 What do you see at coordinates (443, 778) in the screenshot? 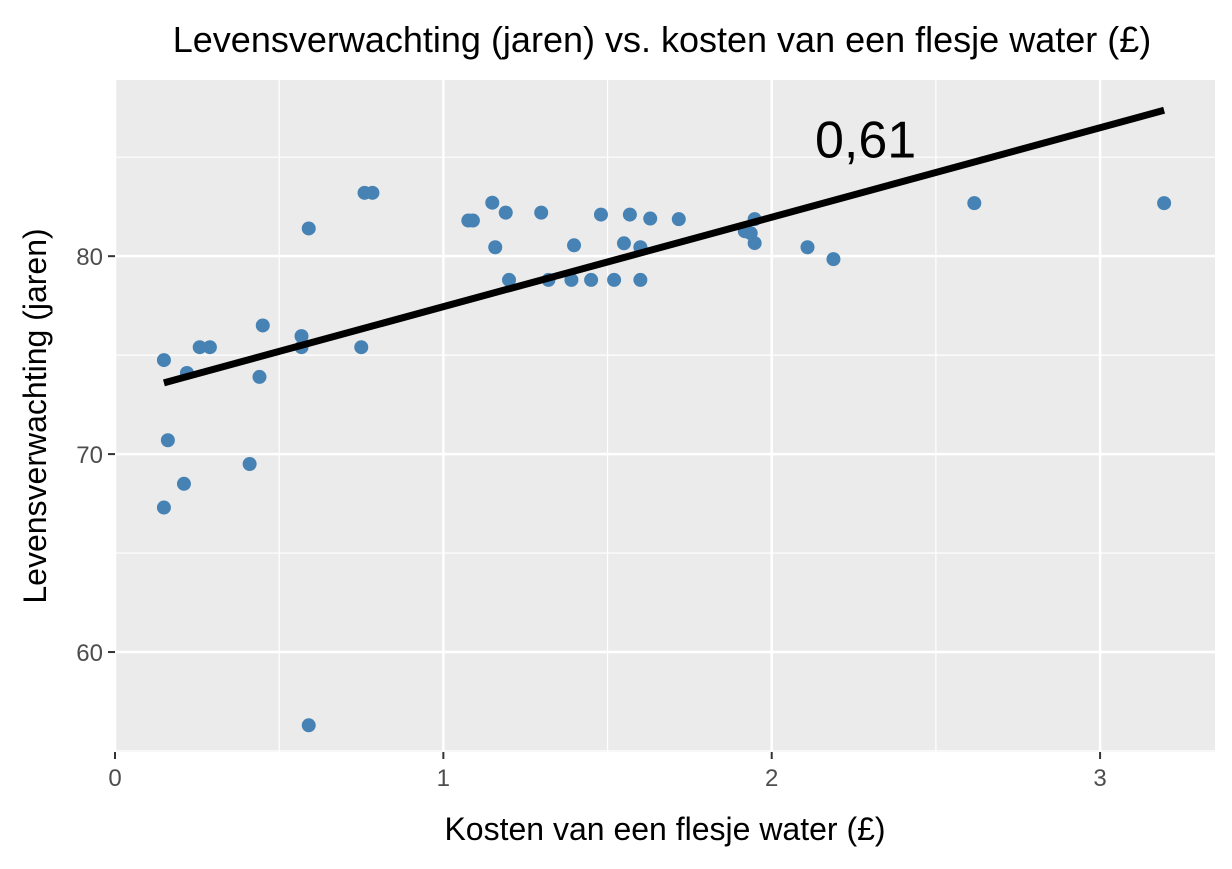
I see `x-tick-label: 1` at bounding box center [443, 778].